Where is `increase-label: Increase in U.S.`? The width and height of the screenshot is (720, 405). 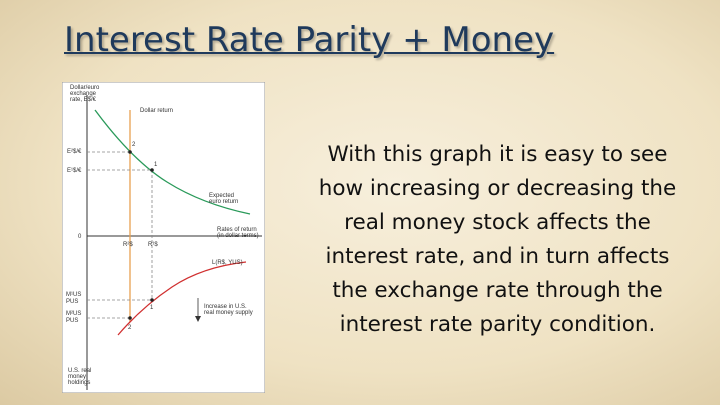
increase-label: Increase in U.S. is located at coordinates (225, 307).